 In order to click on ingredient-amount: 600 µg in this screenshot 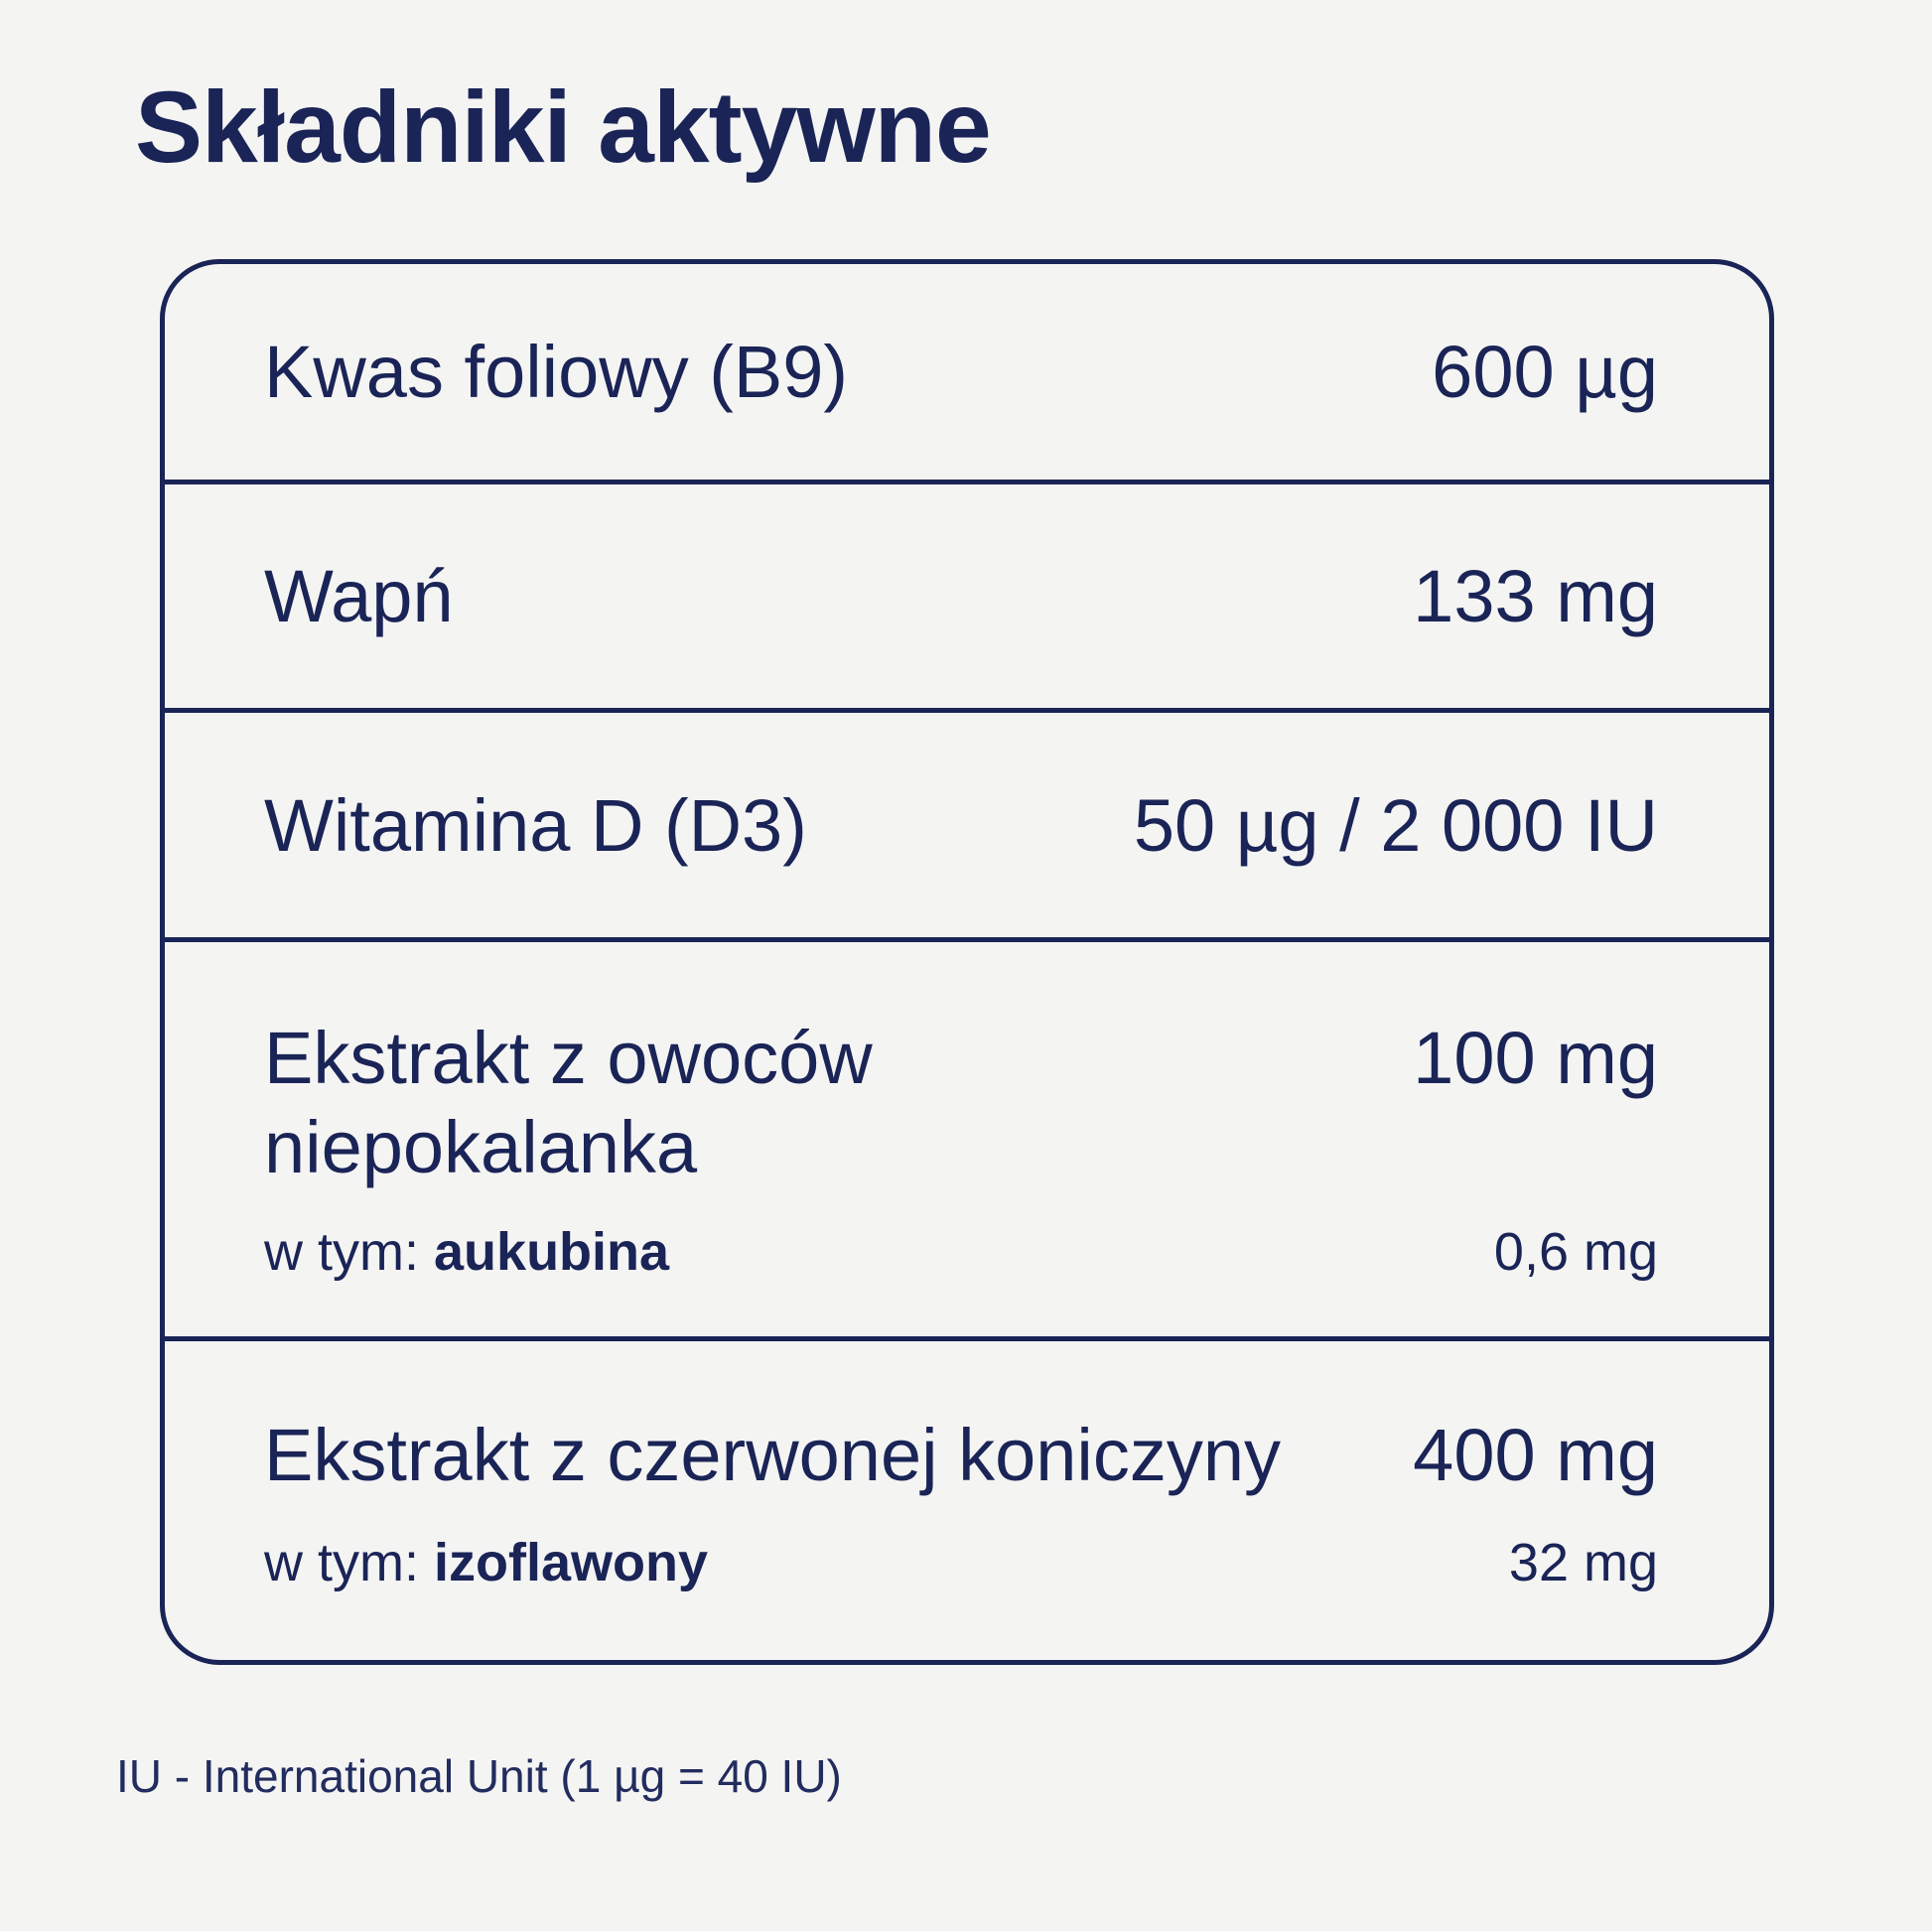, I will do `click(1545, 372)`.